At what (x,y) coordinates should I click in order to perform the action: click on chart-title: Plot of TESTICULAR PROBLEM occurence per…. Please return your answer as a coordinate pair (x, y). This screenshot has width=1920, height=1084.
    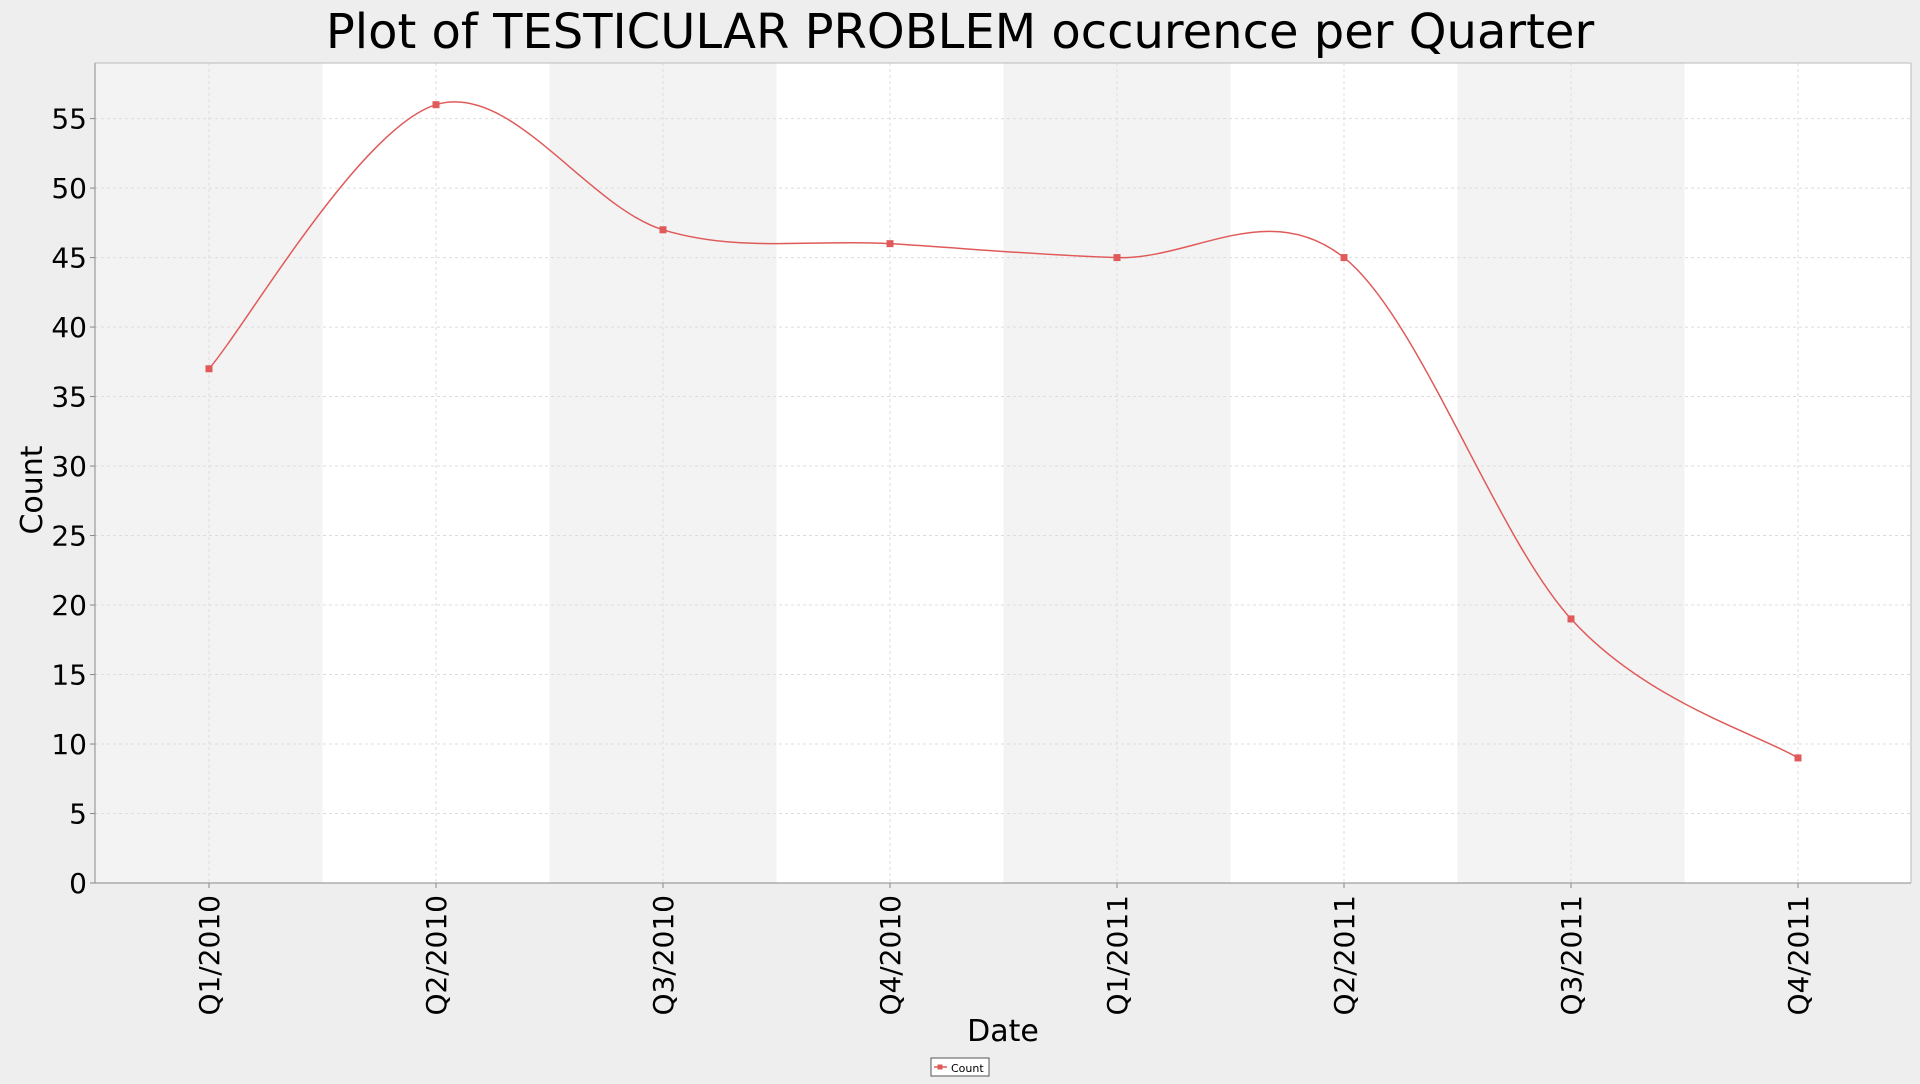
    Looking at the image, I should click on (960, 32).